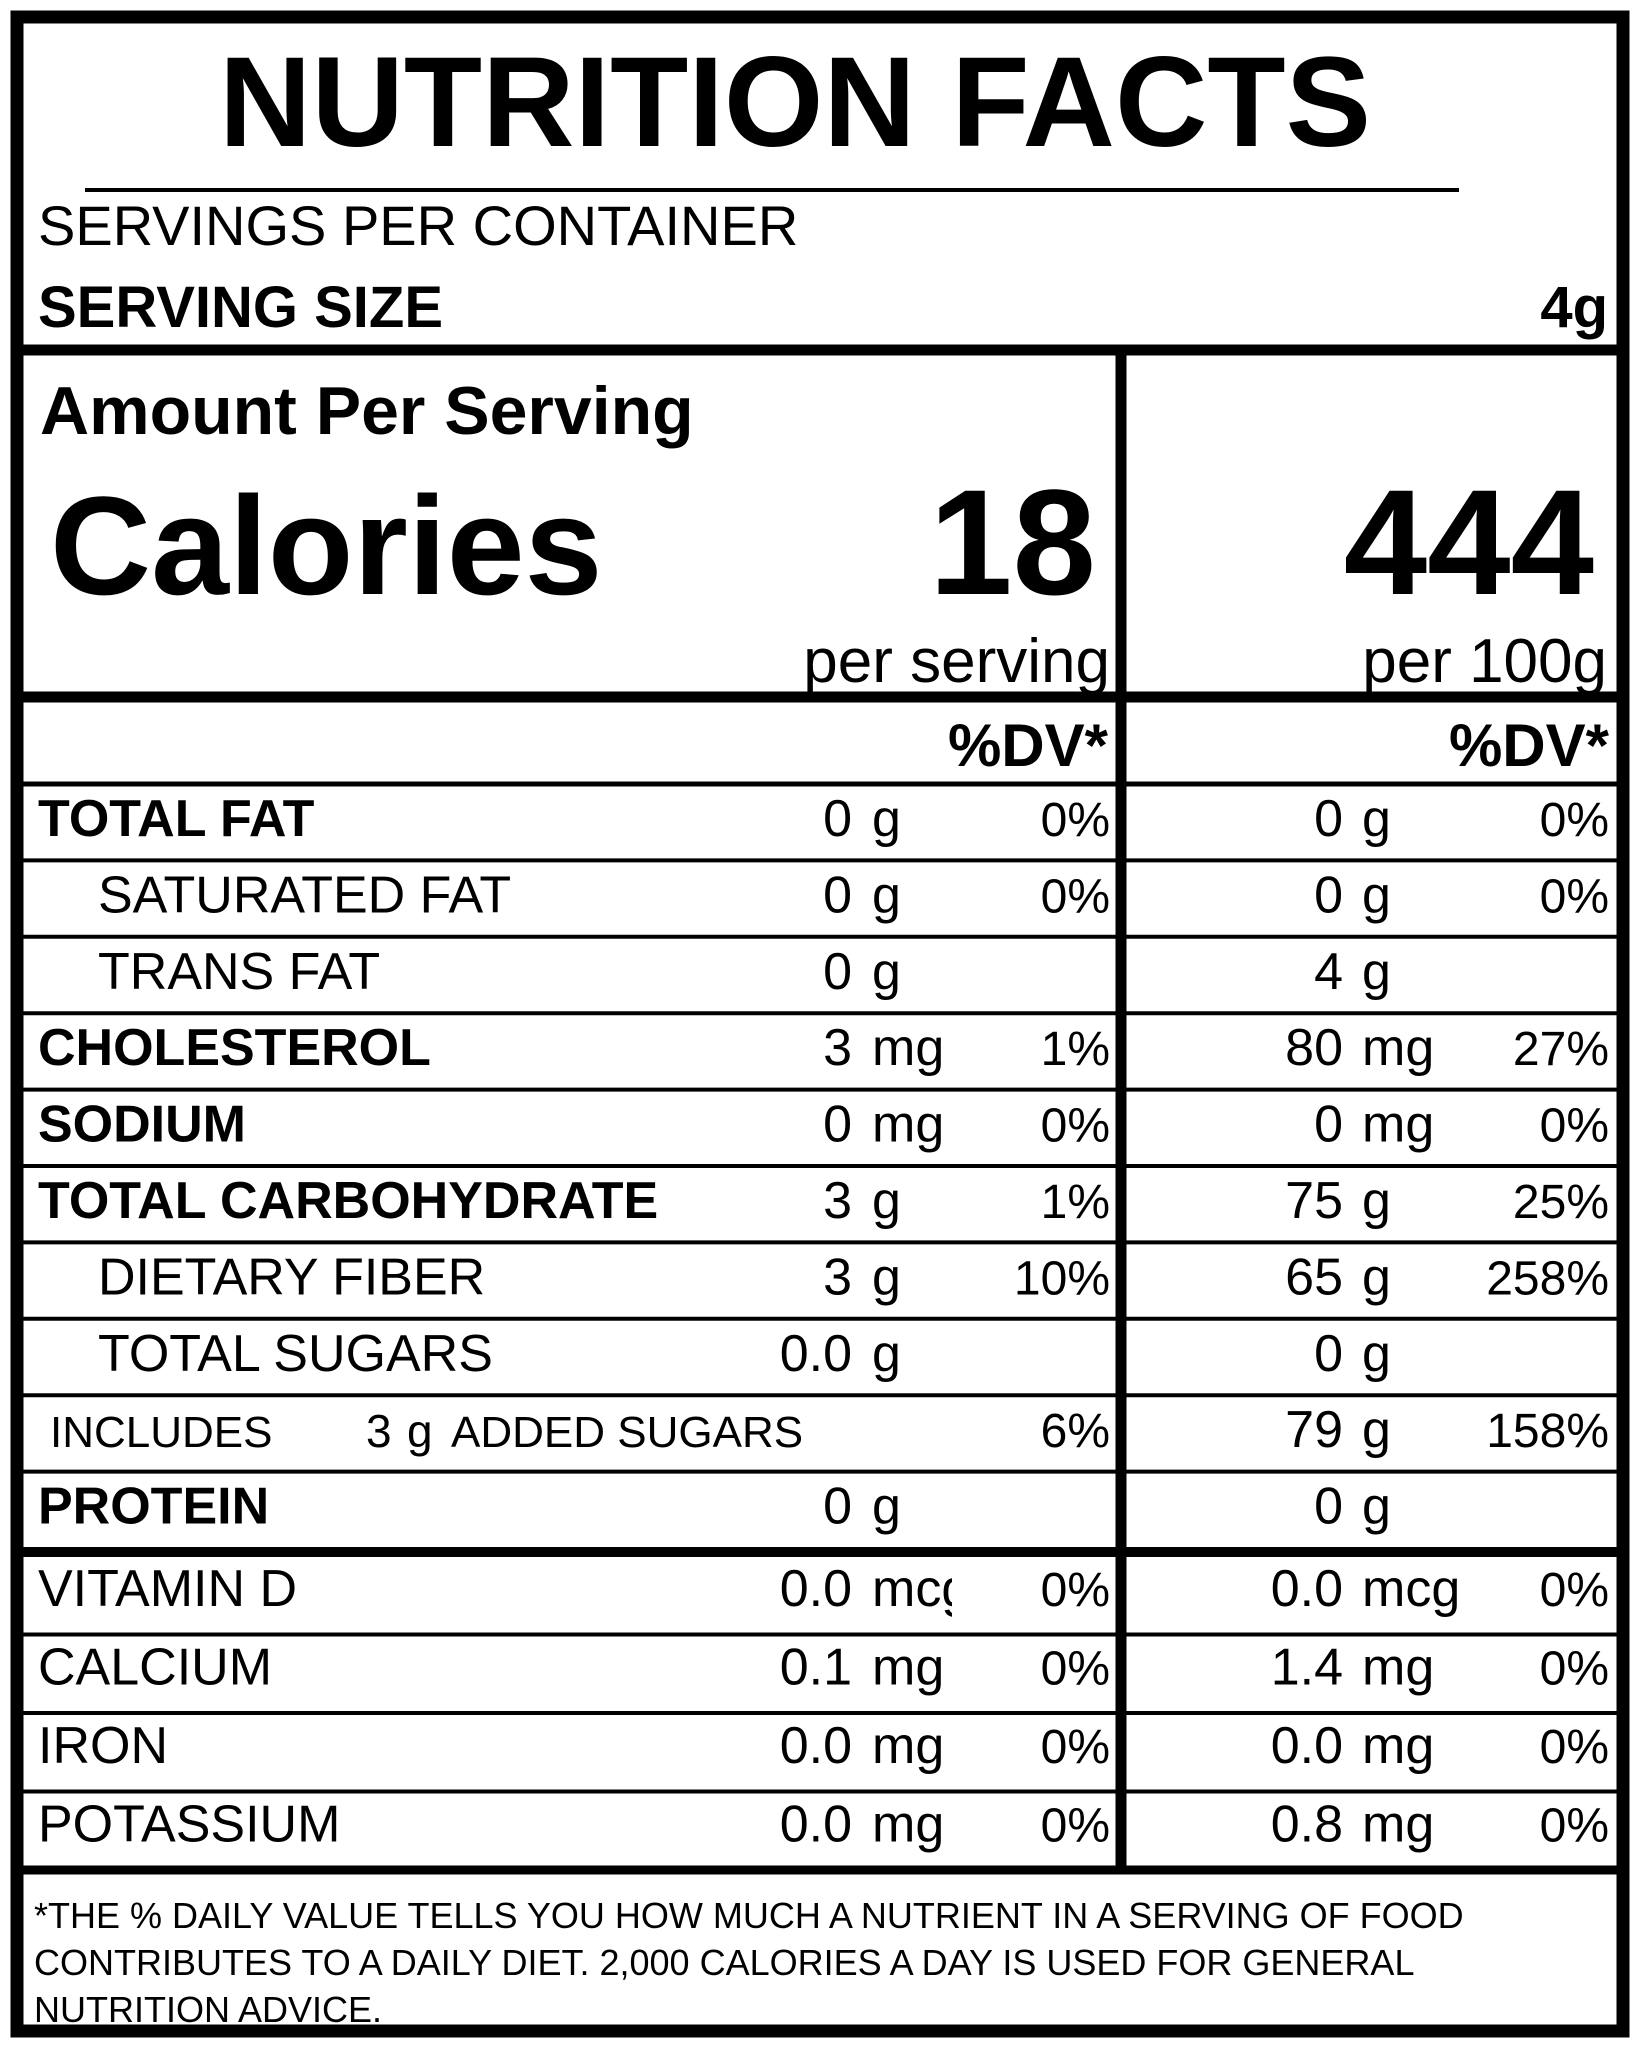 The height and width of the screenshot is (2048, 1646). What do you see at coordinates (189, 1824) in the screenshot?
I see `nutrient-name: POTASSIUM` at bounding box center [189, 1824].